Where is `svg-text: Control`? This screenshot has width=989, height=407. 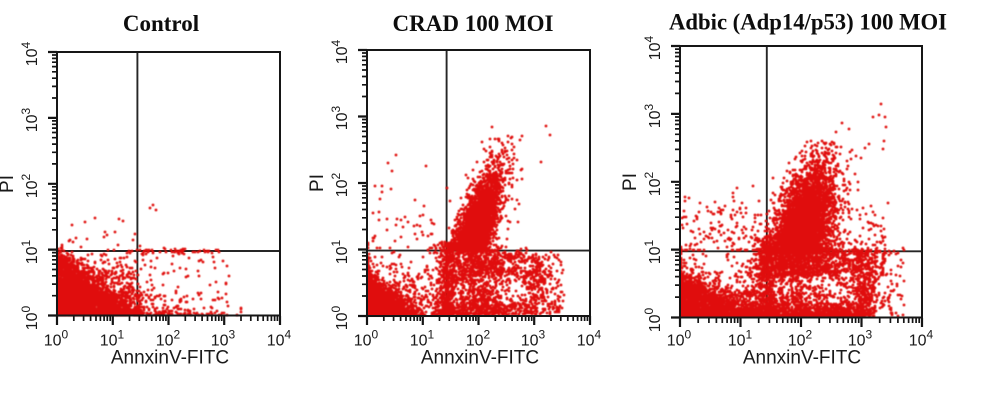
svg-text: Control is located at coordinates (161, 23).